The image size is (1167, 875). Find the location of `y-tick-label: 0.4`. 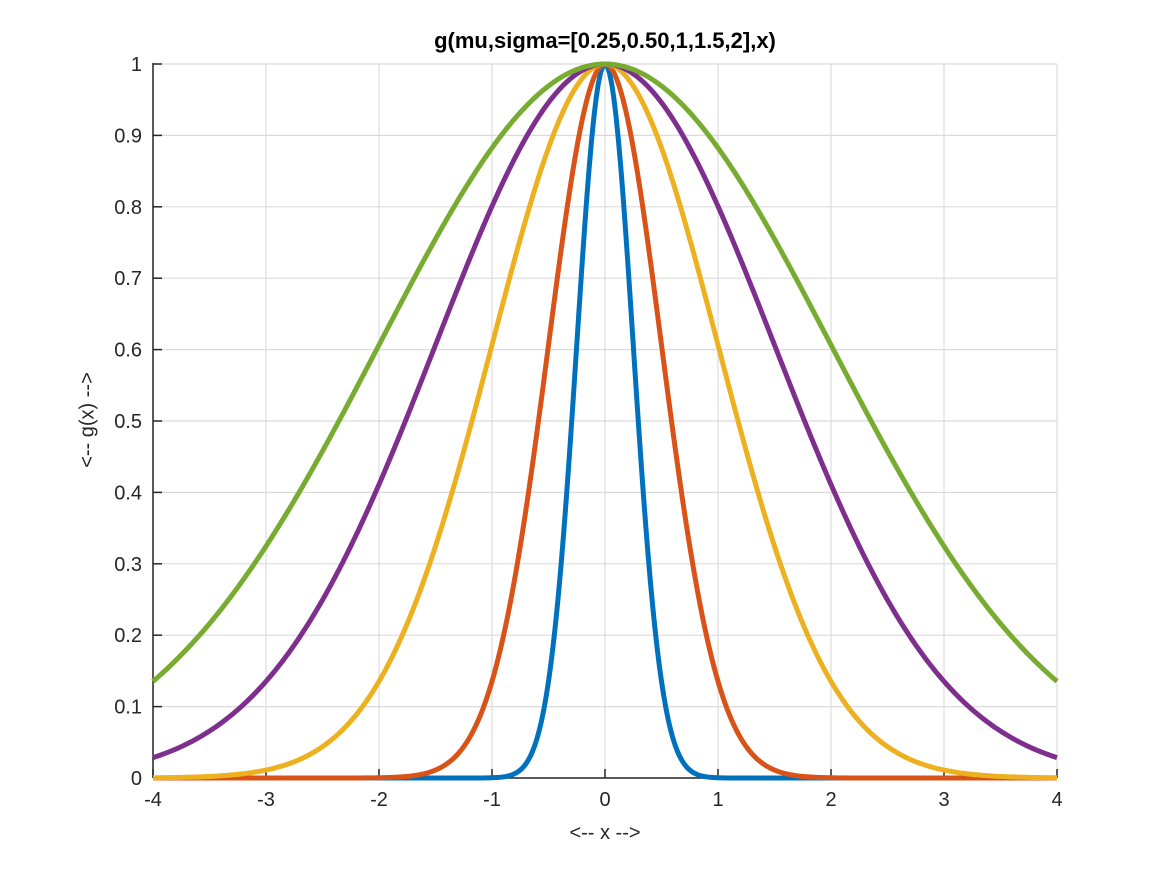

y-tick-label: 0.4 is located at coordinates (128, 493).